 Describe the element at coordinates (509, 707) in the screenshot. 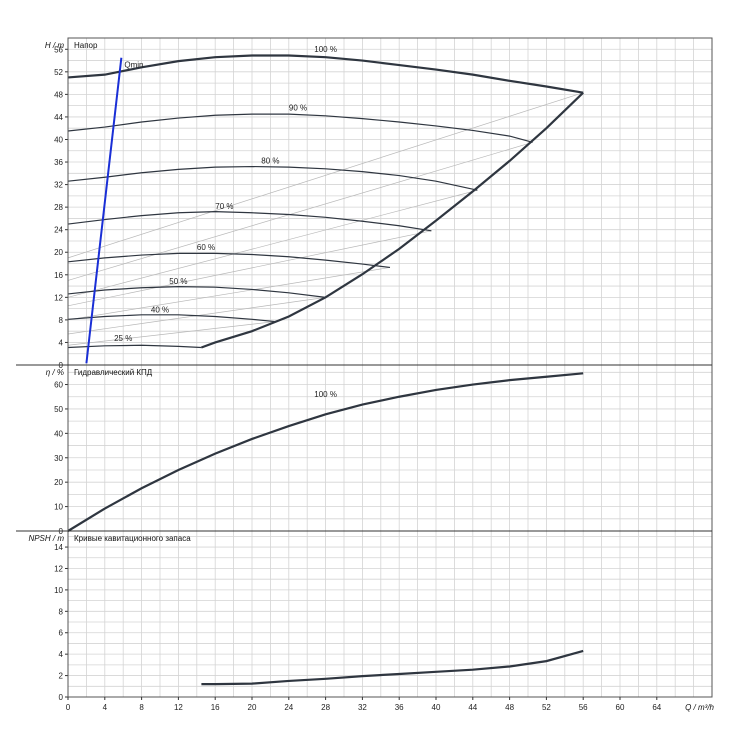

I see `x-tick-label: 48` at that location.